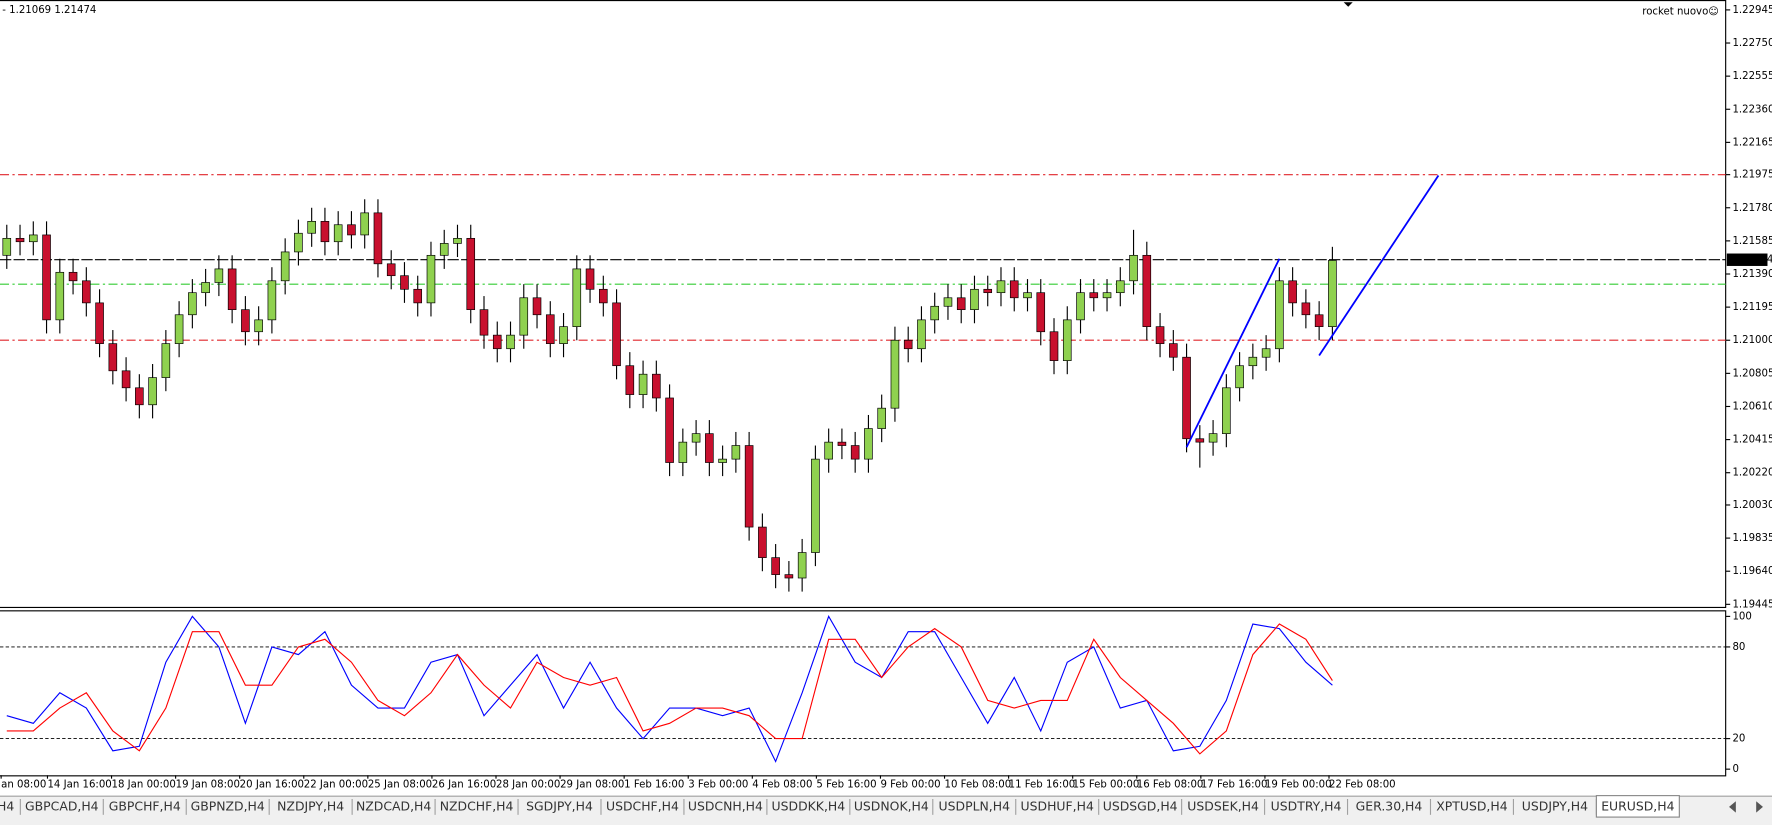 The image size is (1772, 825). Describe the element at coordinates (1752, 571) in the screenshot. I see `y-tick-label: 1.19640` at that location.